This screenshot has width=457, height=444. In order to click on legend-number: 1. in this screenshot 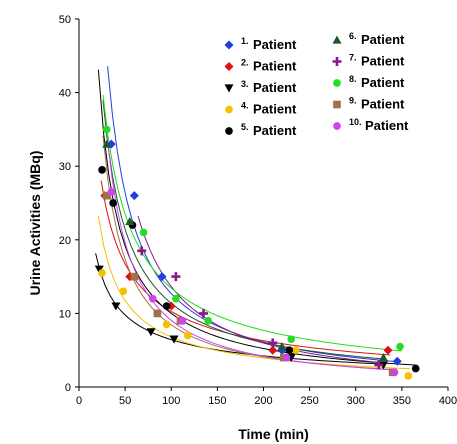, I will do `click(245, 41)`.